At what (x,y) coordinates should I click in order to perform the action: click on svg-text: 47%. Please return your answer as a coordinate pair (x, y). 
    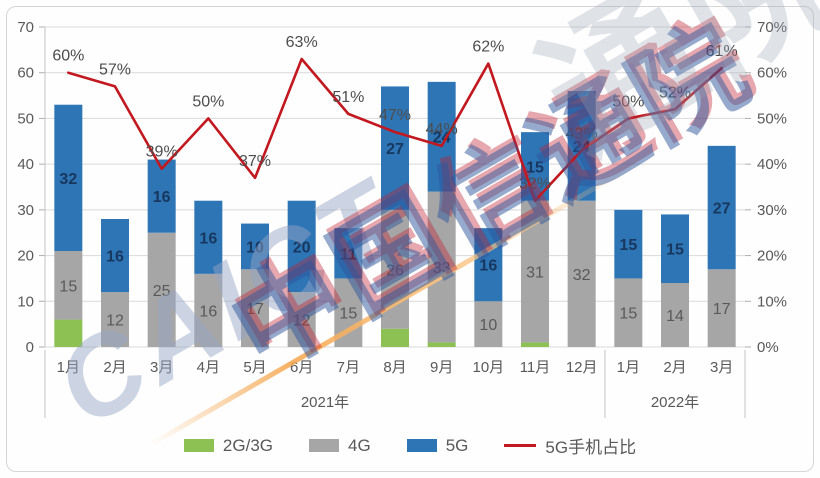
    Looking at the image, I should click on (395, 115).